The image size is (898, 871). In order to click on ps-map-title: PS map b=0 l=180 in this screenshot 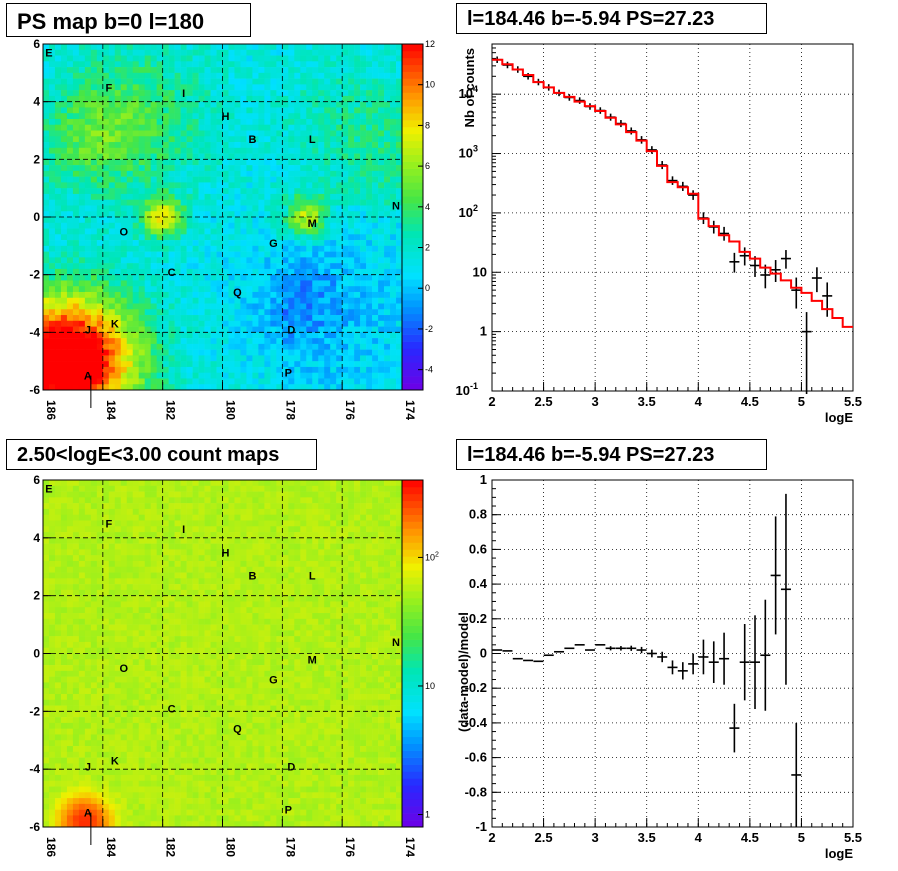, I will do `click(128, 20)`.